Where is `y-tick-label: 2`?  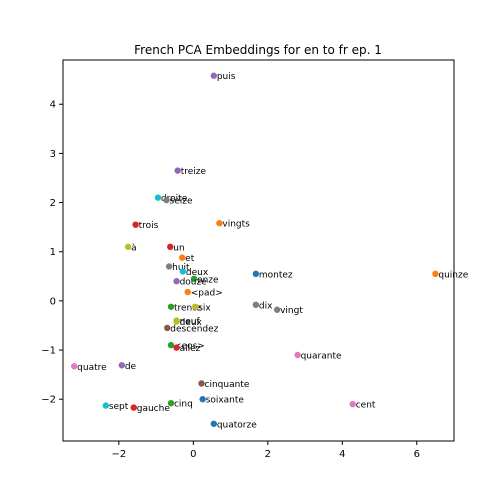
y-tick-label: 2 is located at coordinates (53, 203).